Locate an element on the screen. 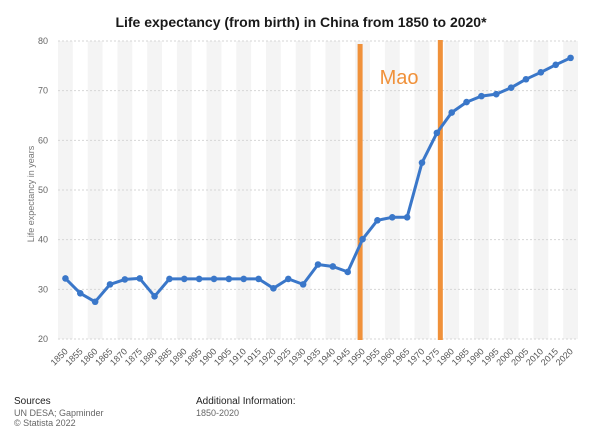 The width and height of the screenshot is (602, 447). y-tick-label: 70 is located at coordinates (43, 91).